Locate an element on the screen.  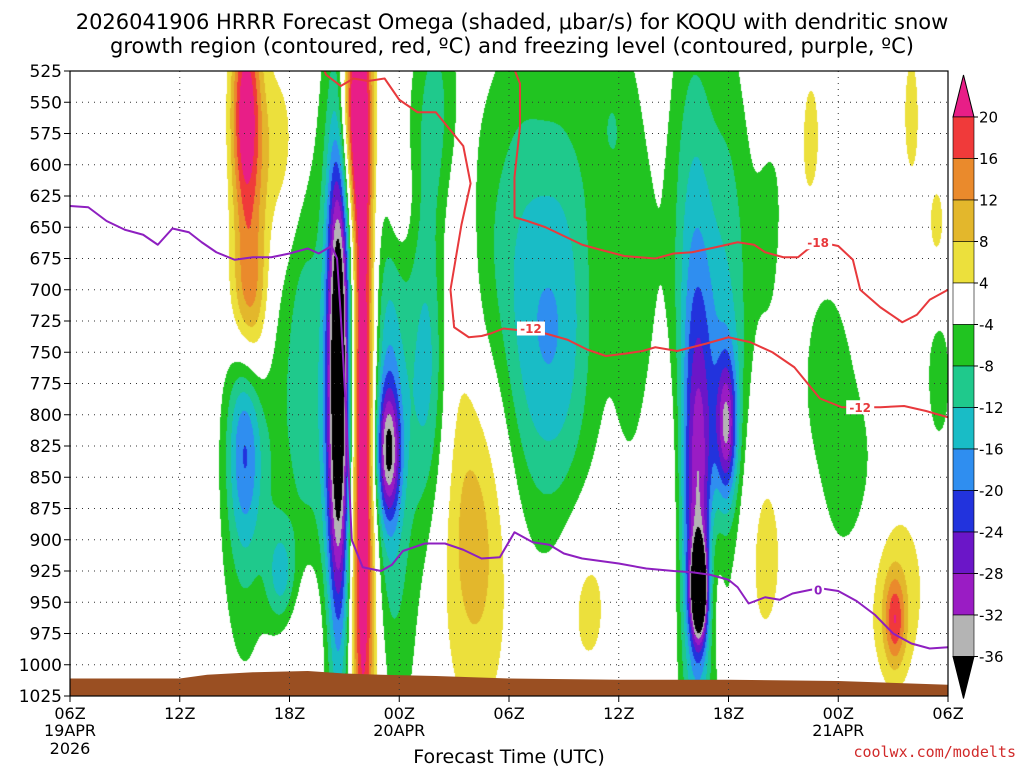
x-tick-date: 21APR is located at coordinates (838, 730).